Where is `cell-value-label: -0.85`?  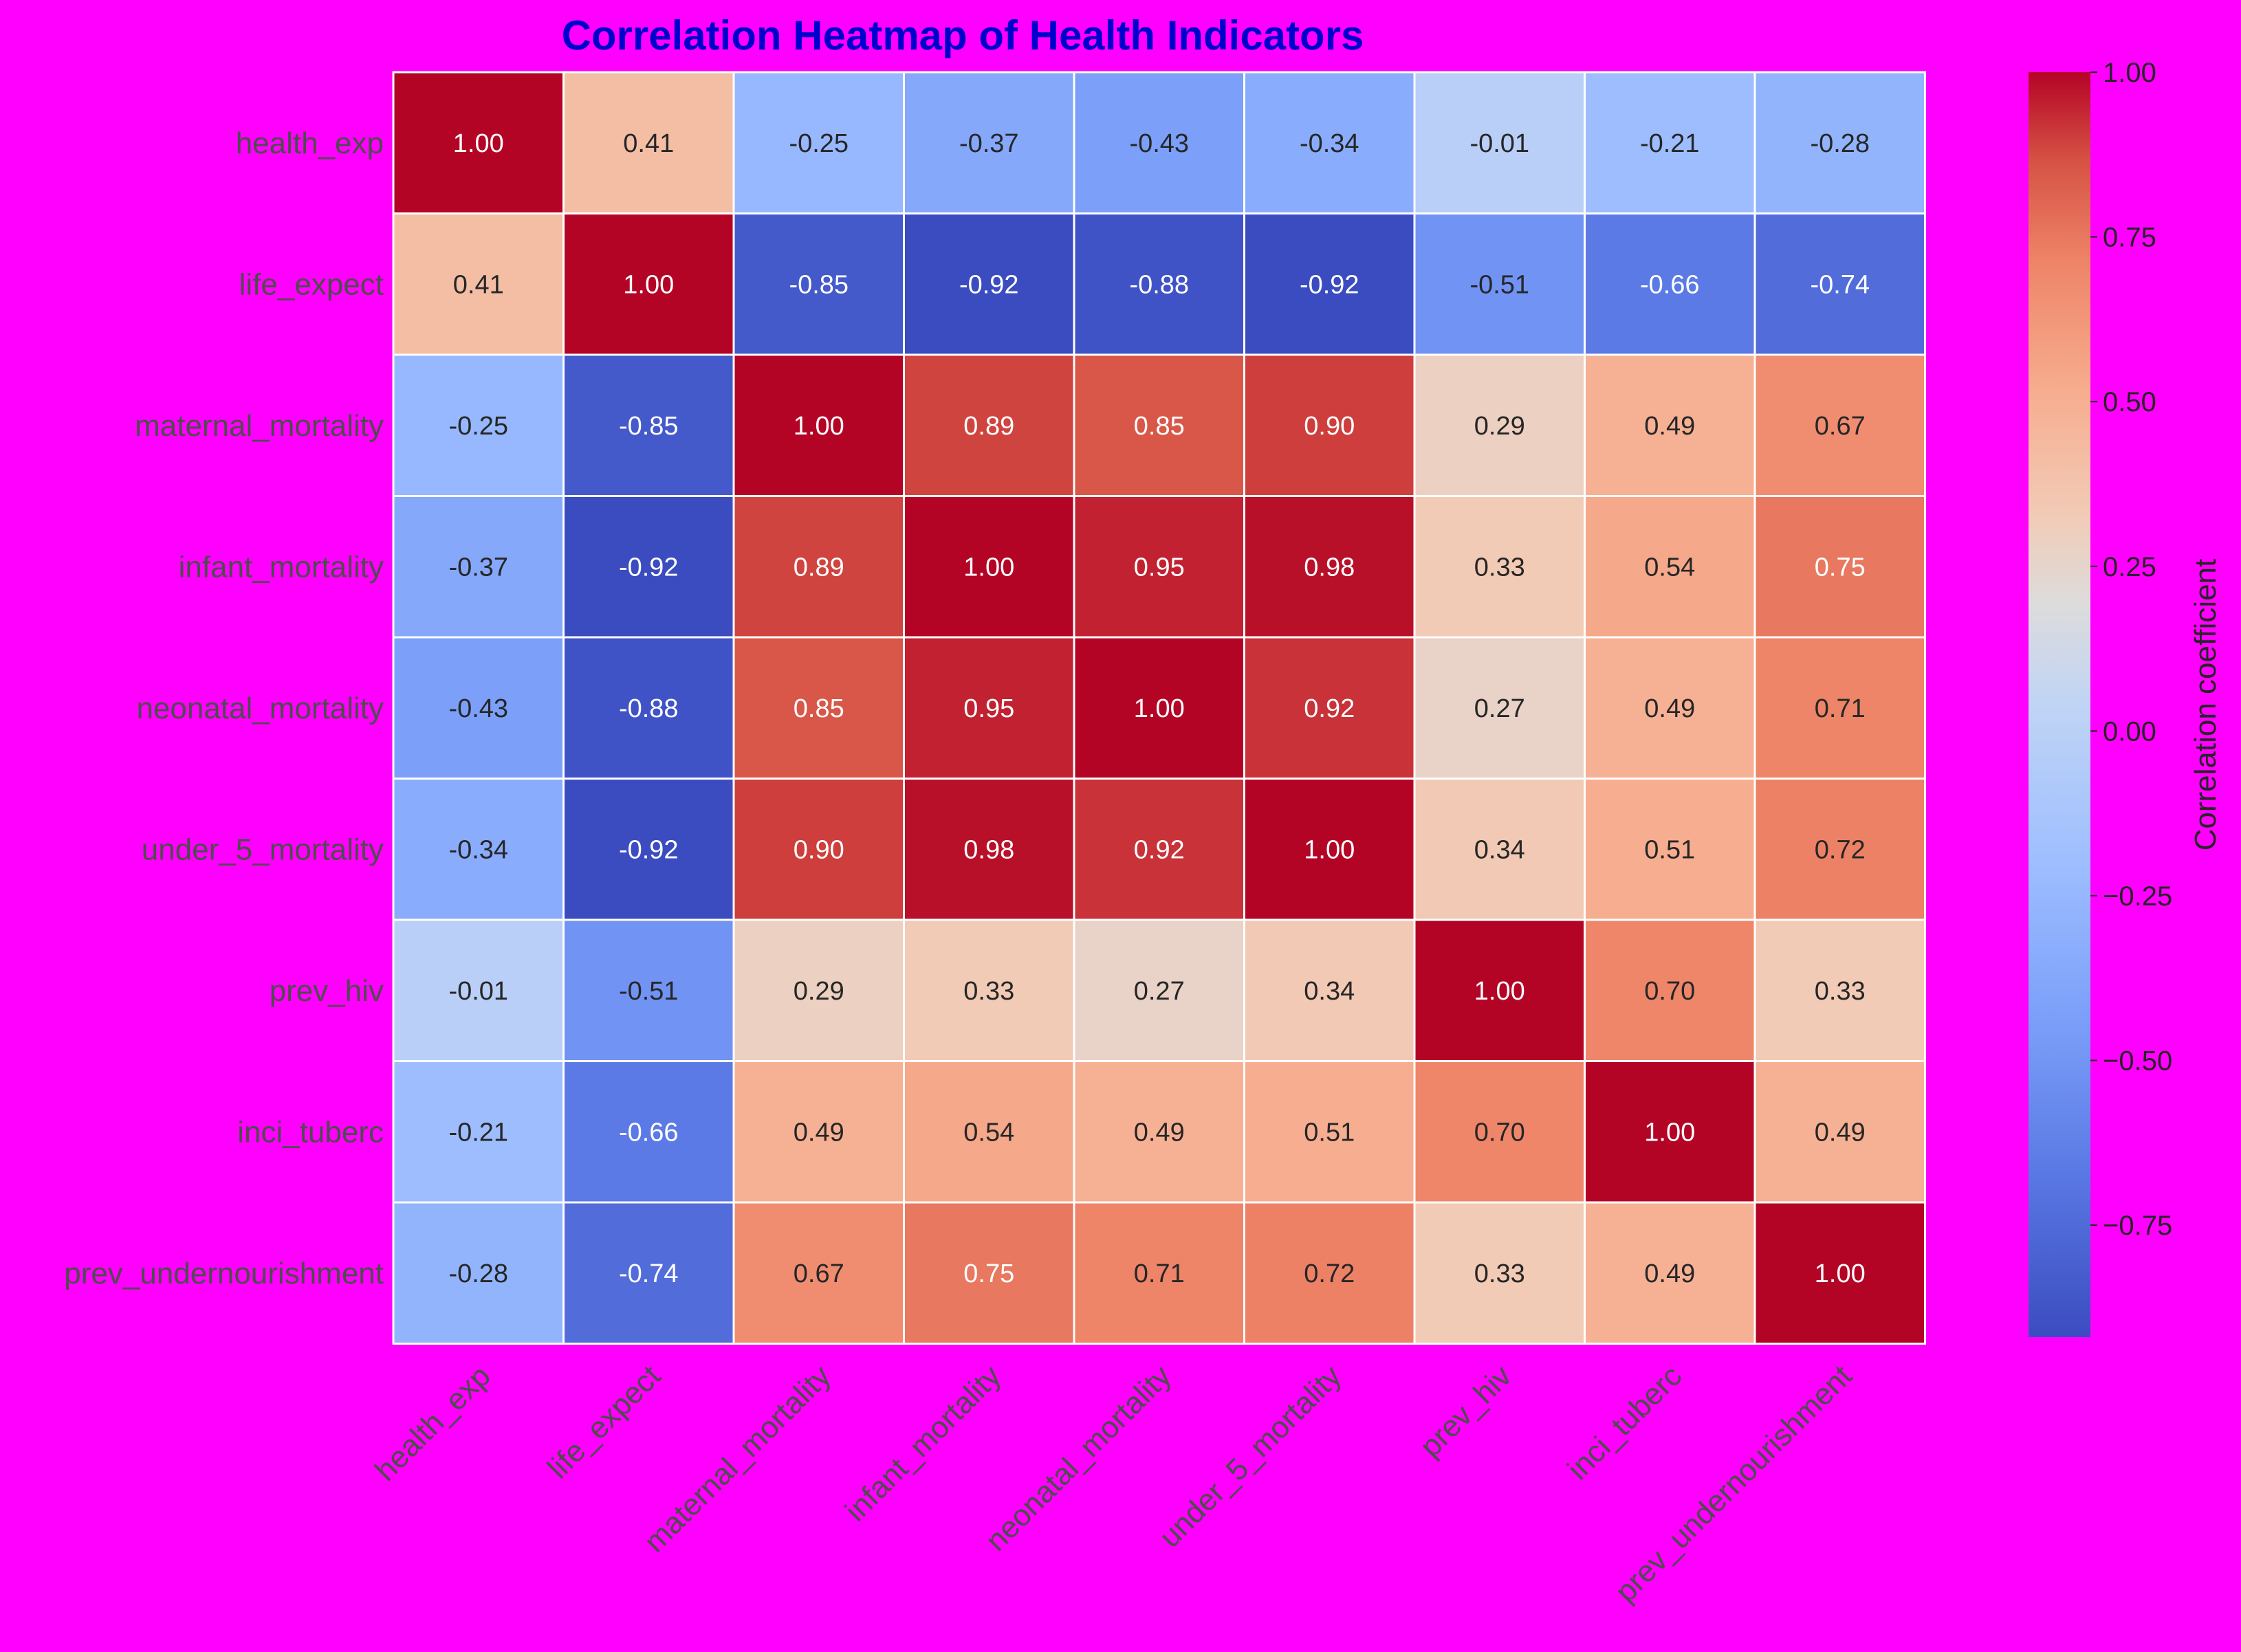 cell-value-label: -0.85 is located at coordinates (649, 426).